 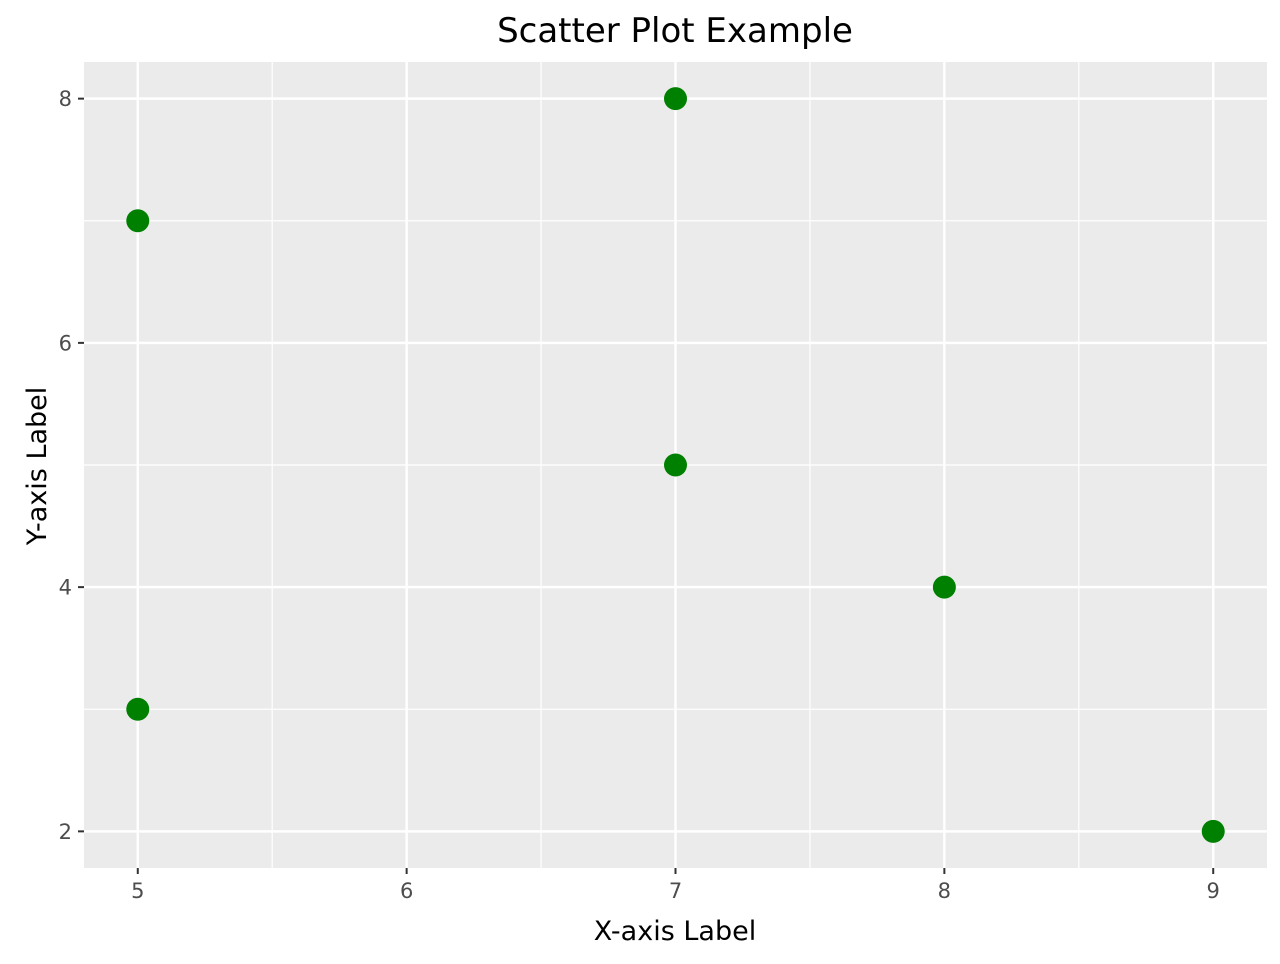 I want to click on x-tick-label: 8, so click(x=944, y=891).